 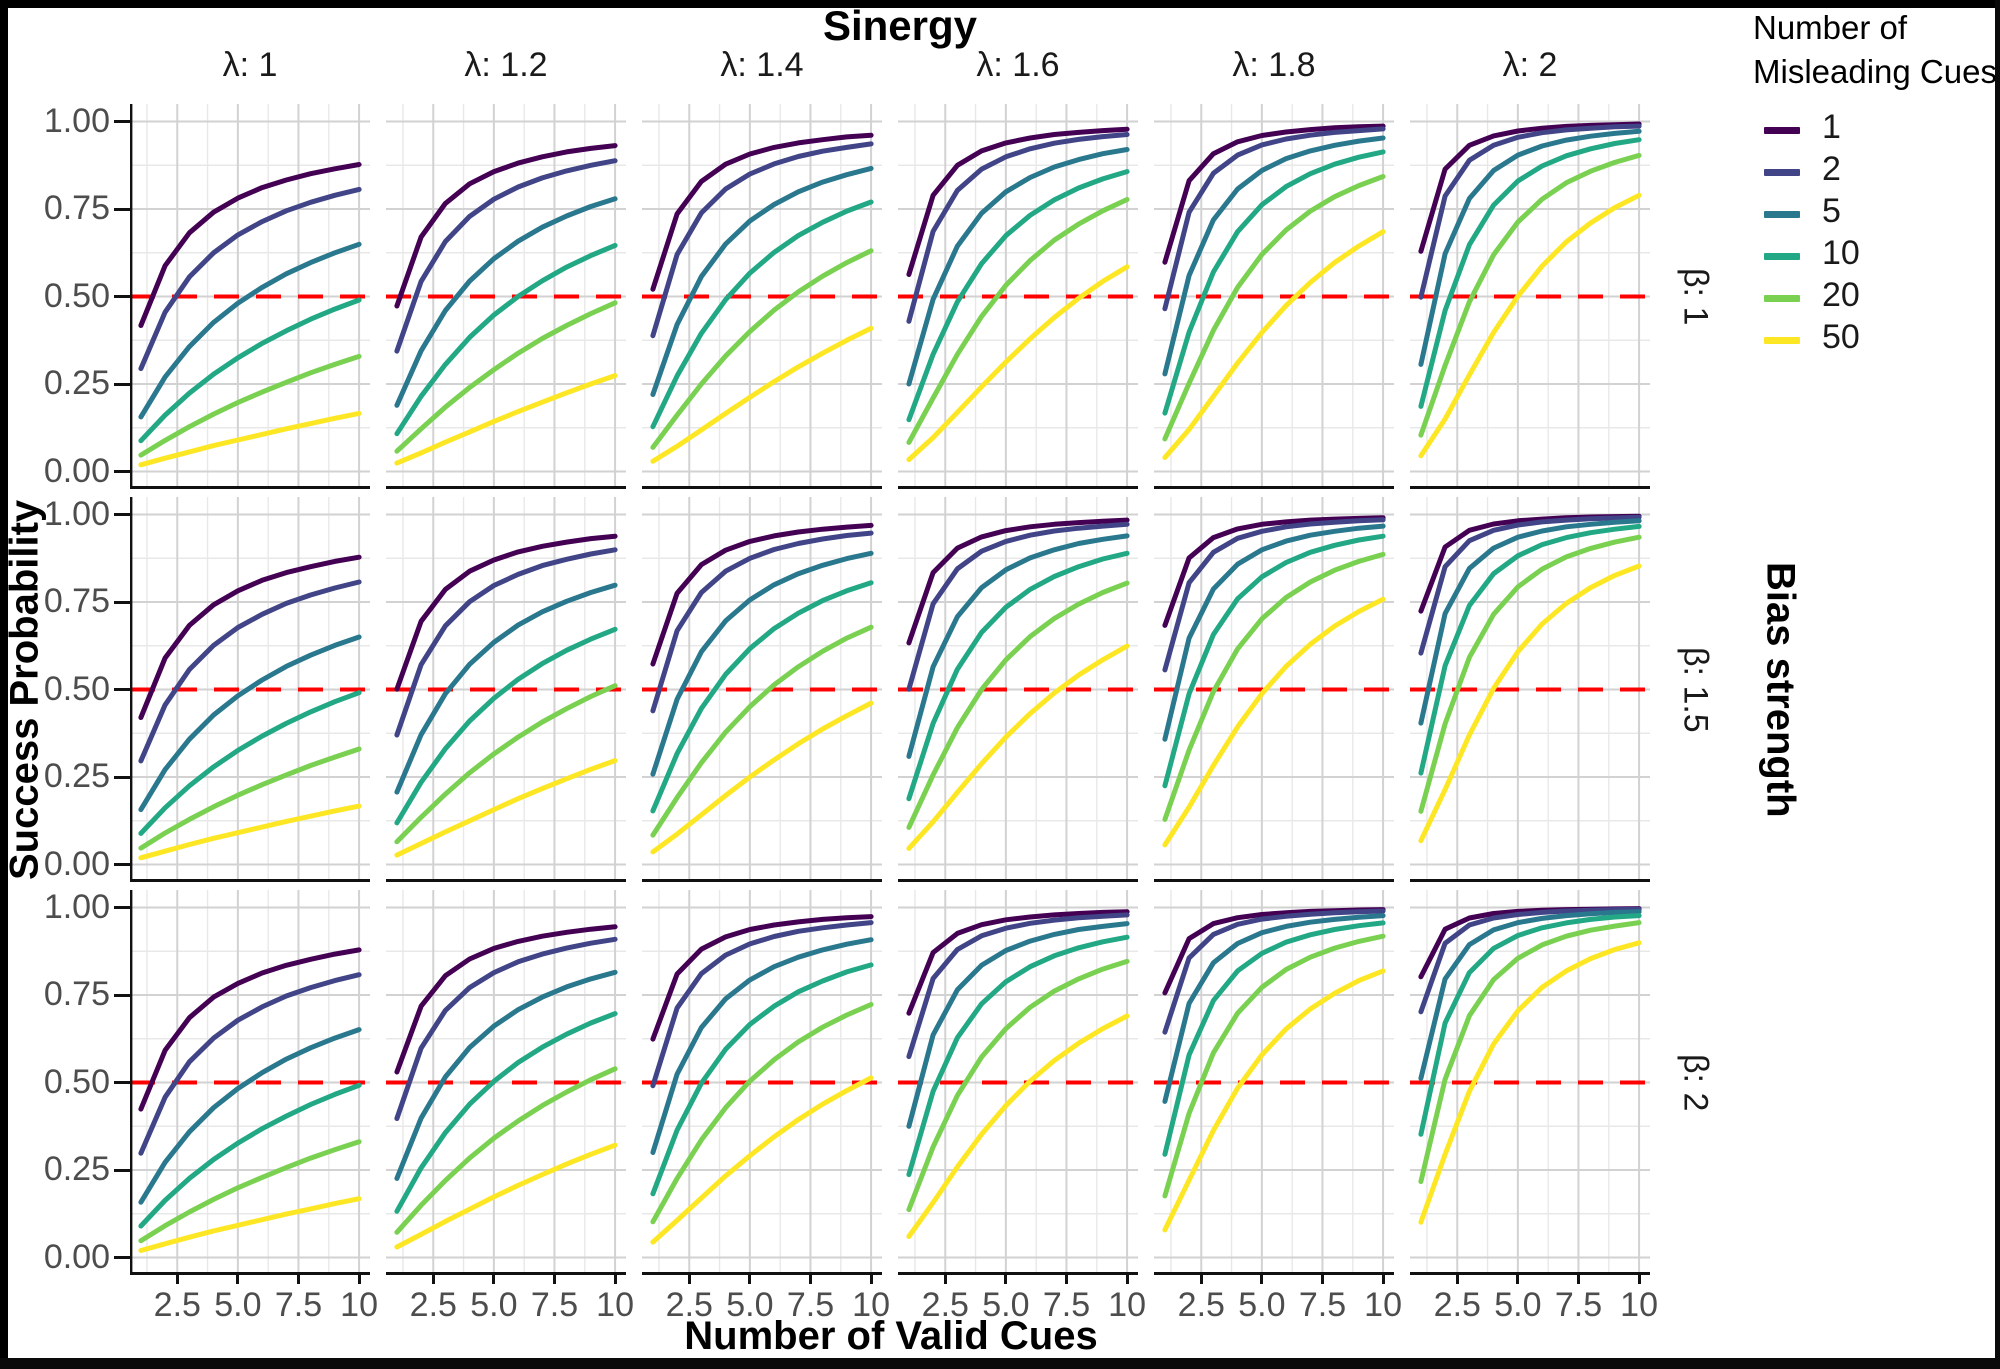 What do you see at coordinates (1322, 1305) in the screenshot?
I see `x-tick-label: 7.5` at bounding box center [1322, 1305].